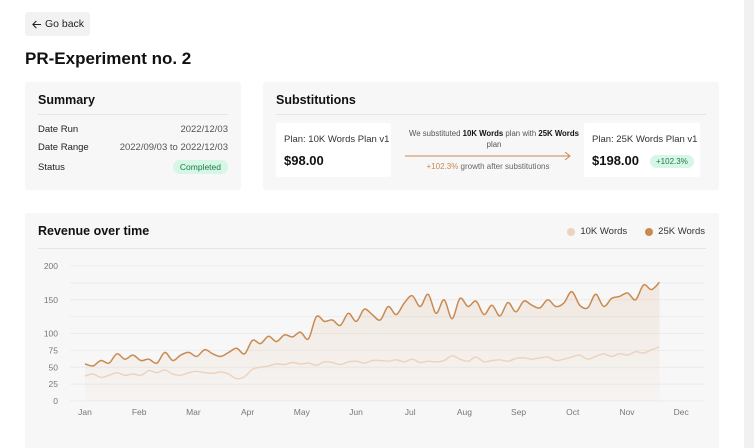  What do you see at coordinates (133, 129) in the screenshot?
I see `summary-row-date-run: Date Run 2022/12/03` at bounding box center [133, 129].